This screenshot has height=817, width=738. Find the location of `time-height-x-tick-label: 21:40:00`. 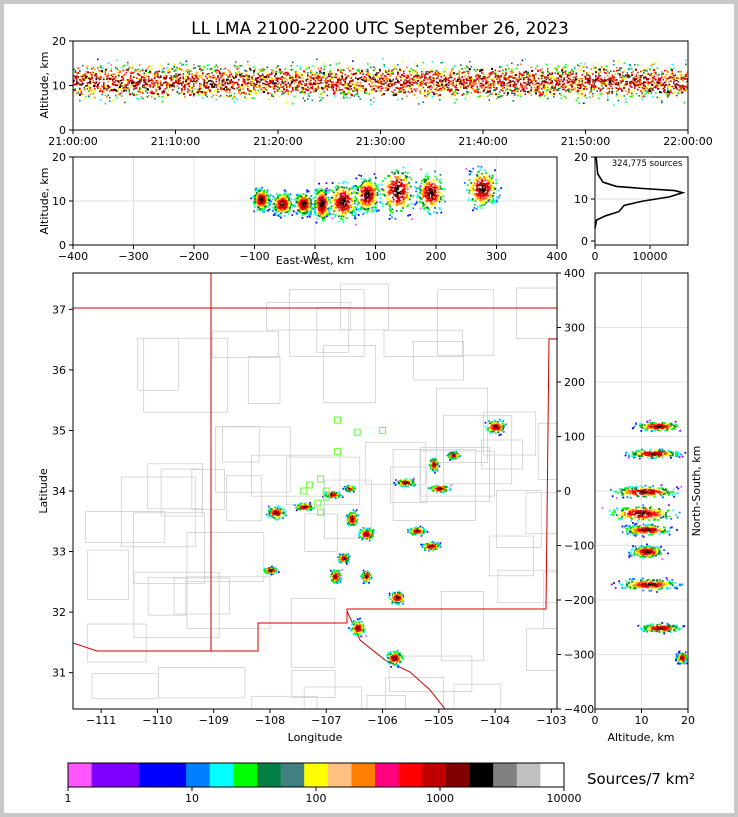

time-height-x-tick-label: 21:40:00 is located at coordinates (482, 141).